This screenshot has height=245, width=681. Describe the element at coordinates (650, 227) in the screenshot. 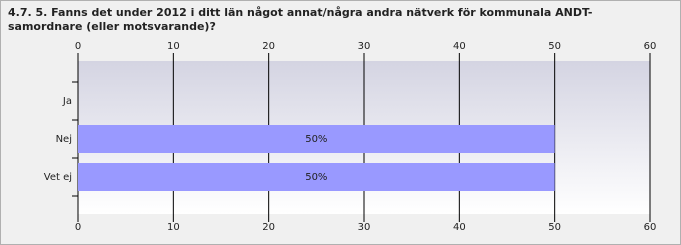

I see `x-tick-label-bottom: 60` at that location.